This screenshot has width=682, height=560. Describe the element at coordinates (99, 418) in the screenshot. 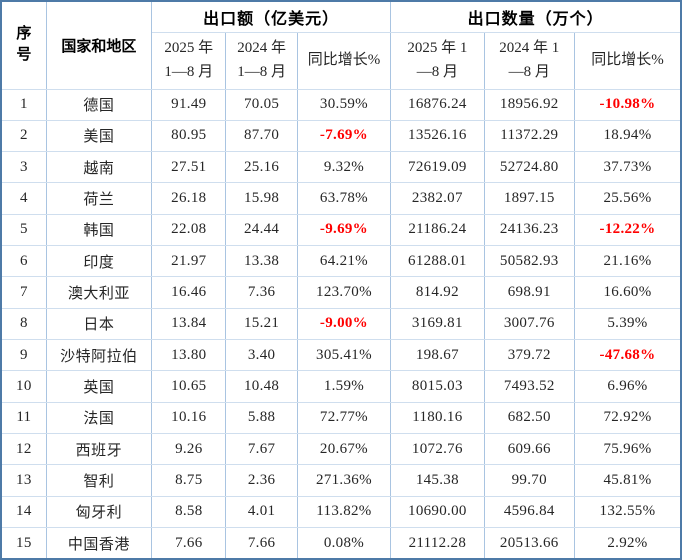

I see `country-cell: 法国` at that location.